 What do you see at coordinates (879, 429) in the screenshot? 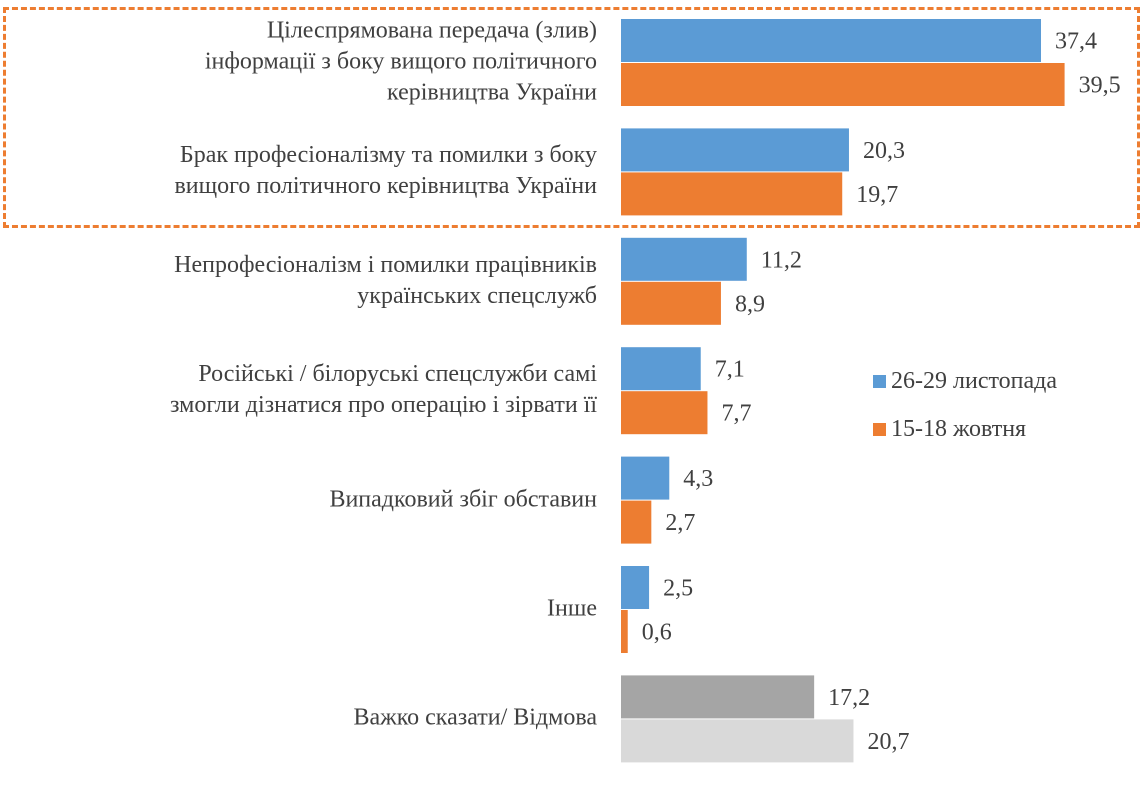
I see `legend-swatch-orange` at bounding box center [879, 429].